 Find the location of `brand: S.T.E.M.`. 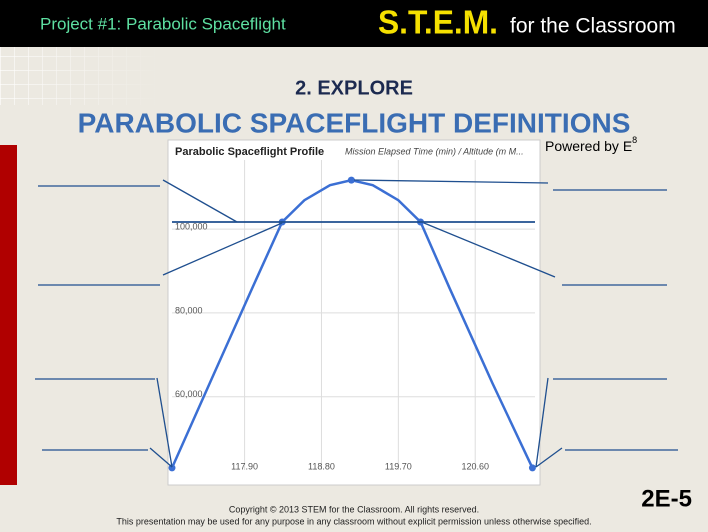

brand: S.T.E.M. is located at coordinates (438, 22).